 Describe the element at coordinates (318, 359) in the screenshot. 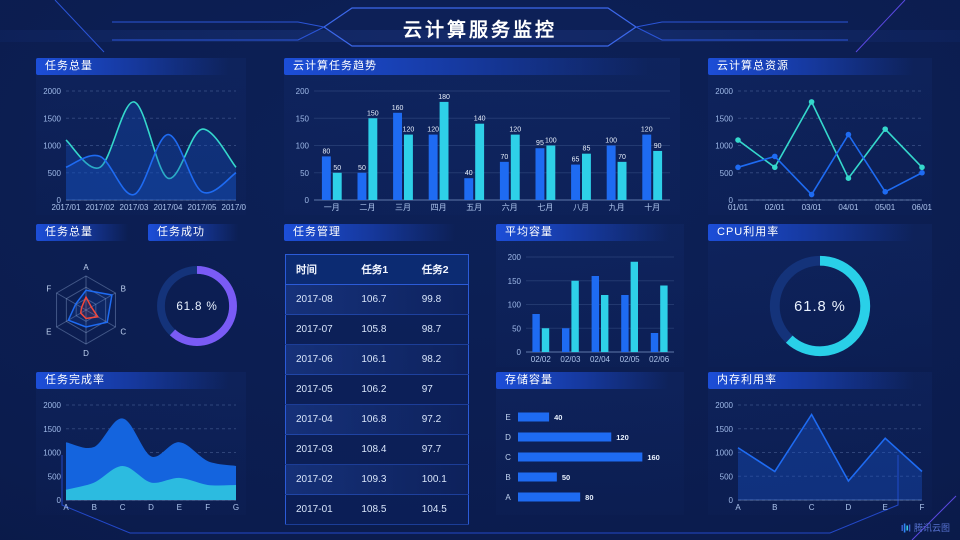

I see `table-cell: 2017-06` at that location.